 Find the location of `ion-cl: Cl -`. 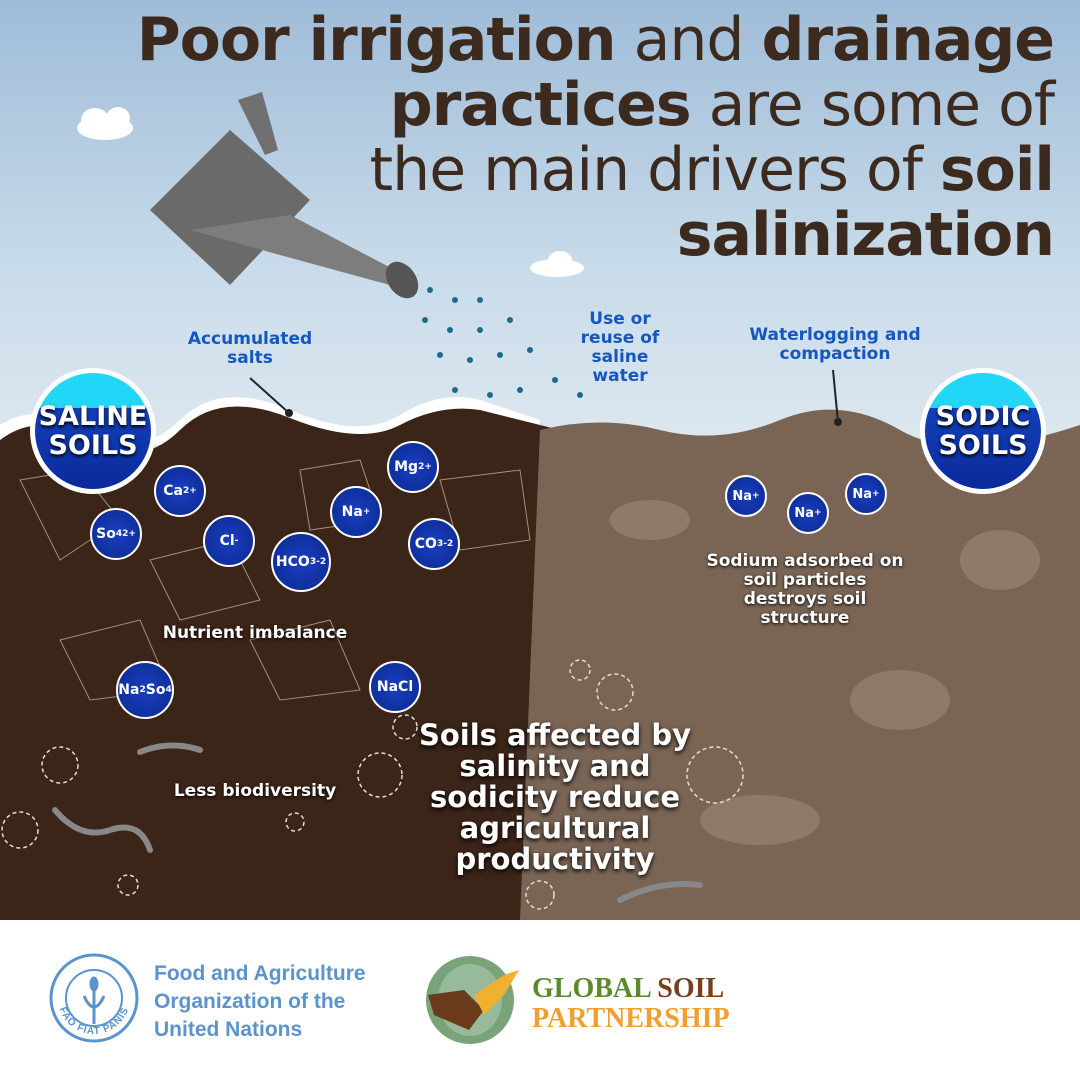

ion-cl: Cl - is located at coordinates (229, 541).